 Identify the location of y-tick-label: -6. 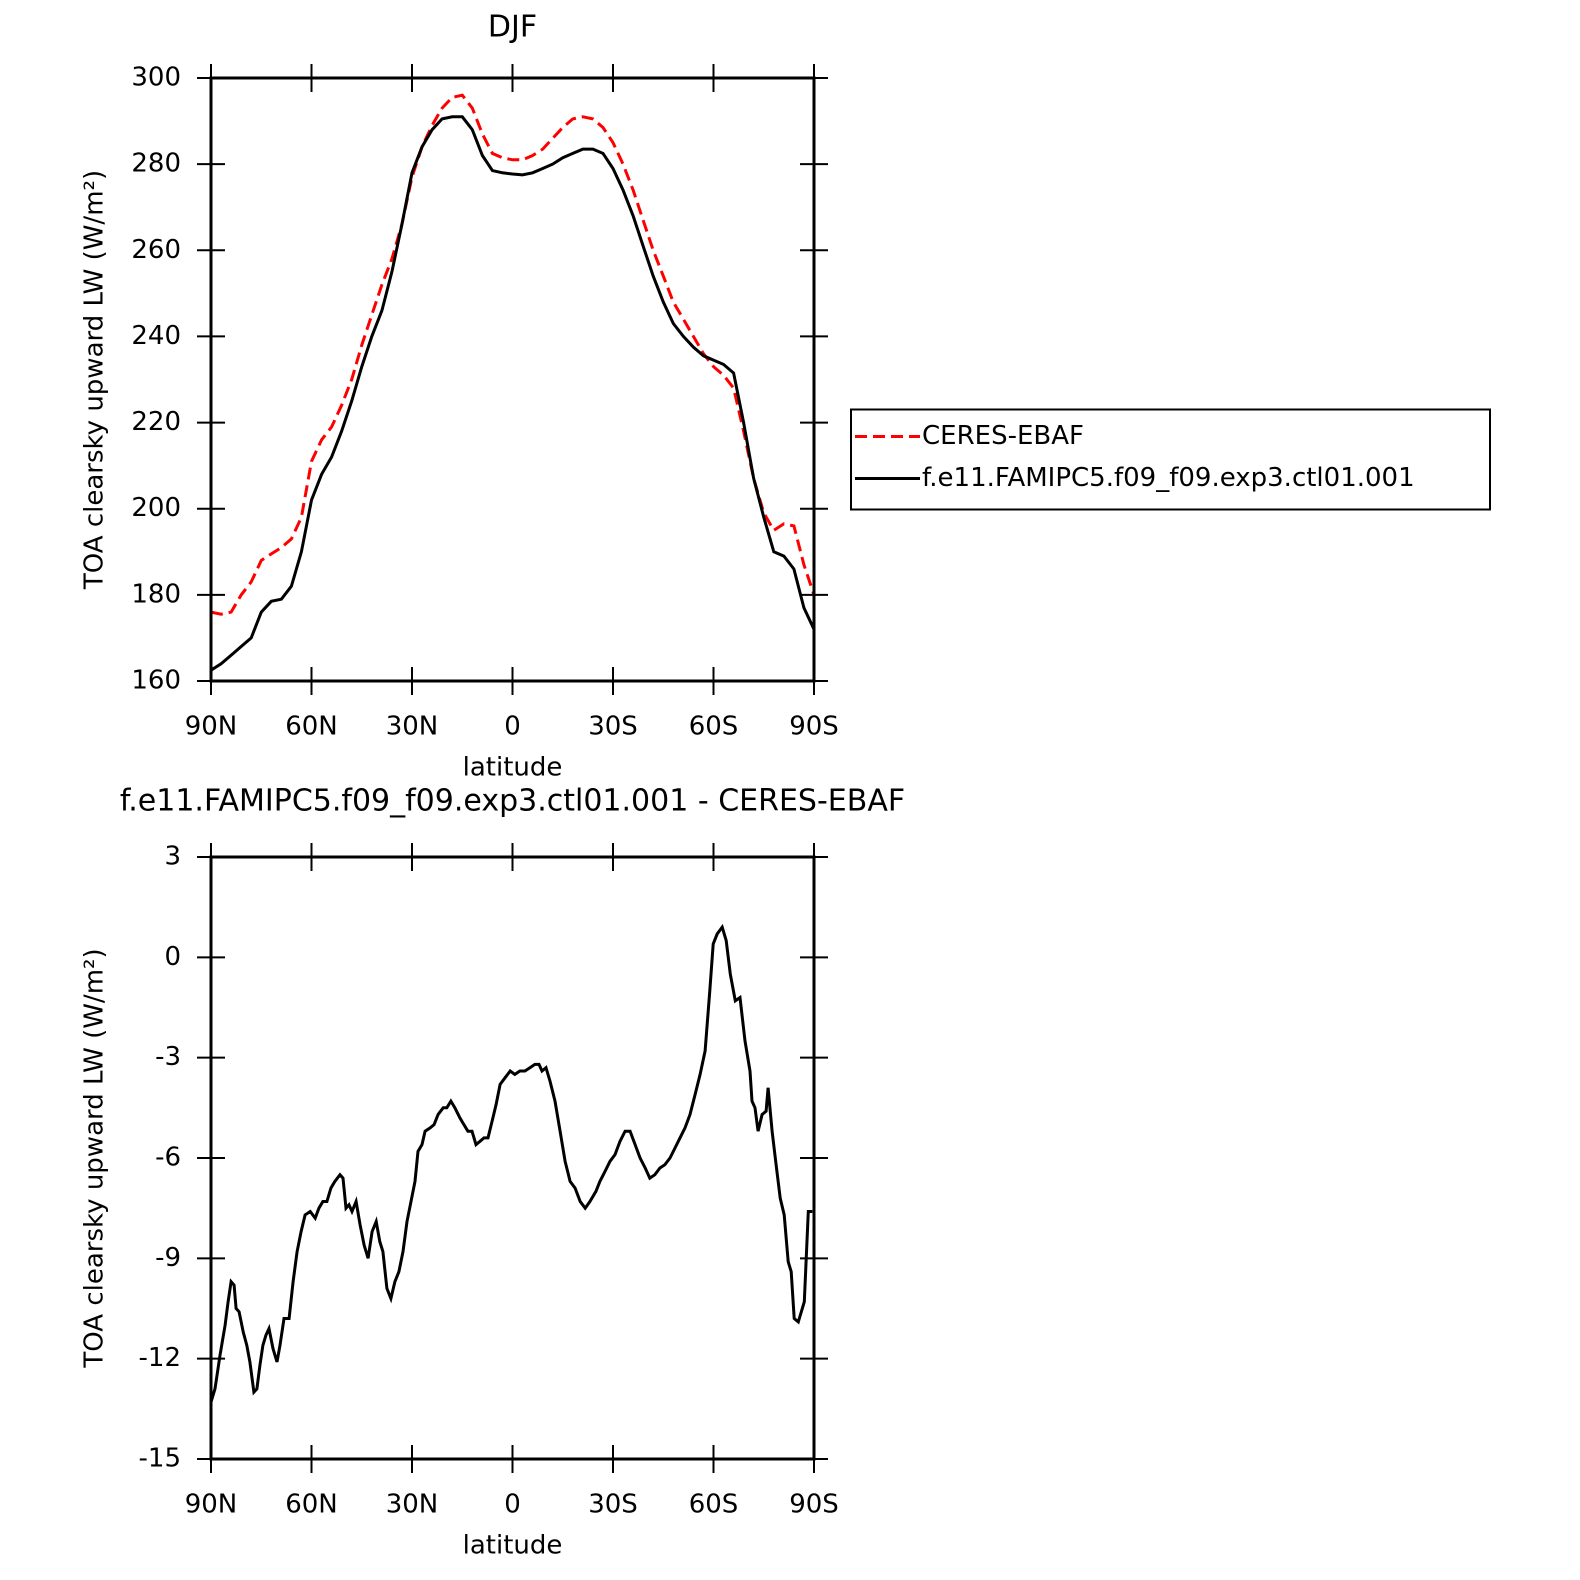
(168, 1158).